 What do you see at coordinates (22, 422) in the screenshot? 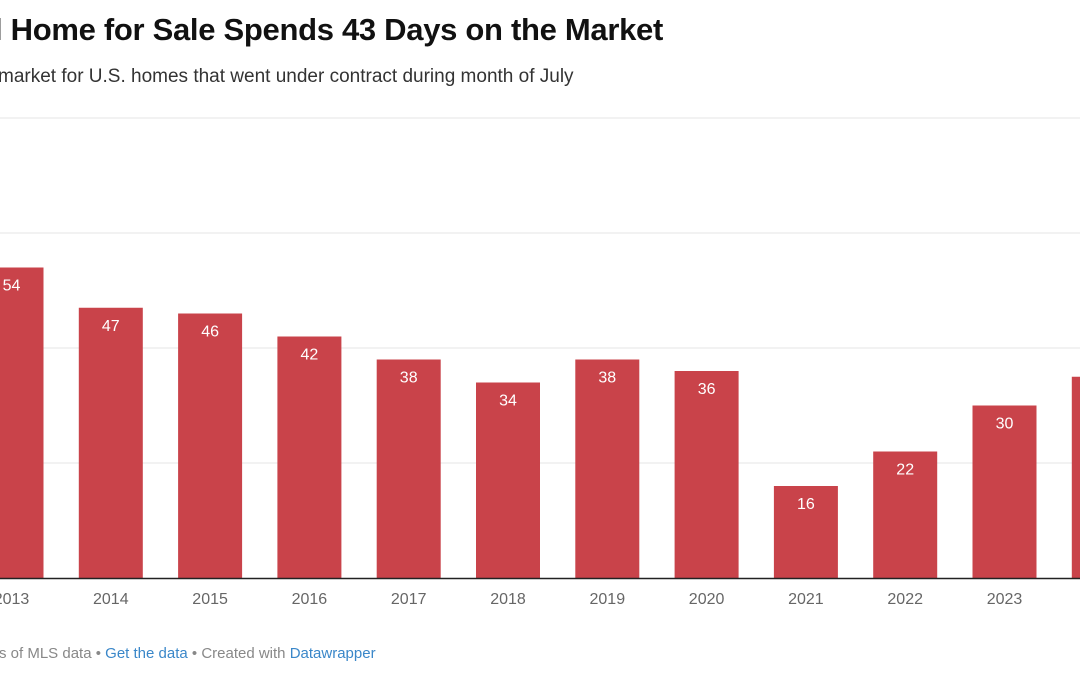
I see `bar-2013` at bounding box center [22, 422].